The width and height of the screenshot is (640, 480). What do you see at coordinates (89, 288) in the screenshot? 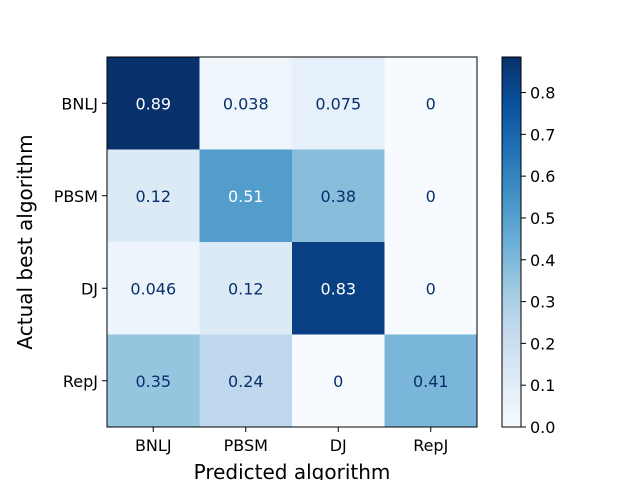
I see `y-tick-label: DJ` at bounding box center [89, 288].